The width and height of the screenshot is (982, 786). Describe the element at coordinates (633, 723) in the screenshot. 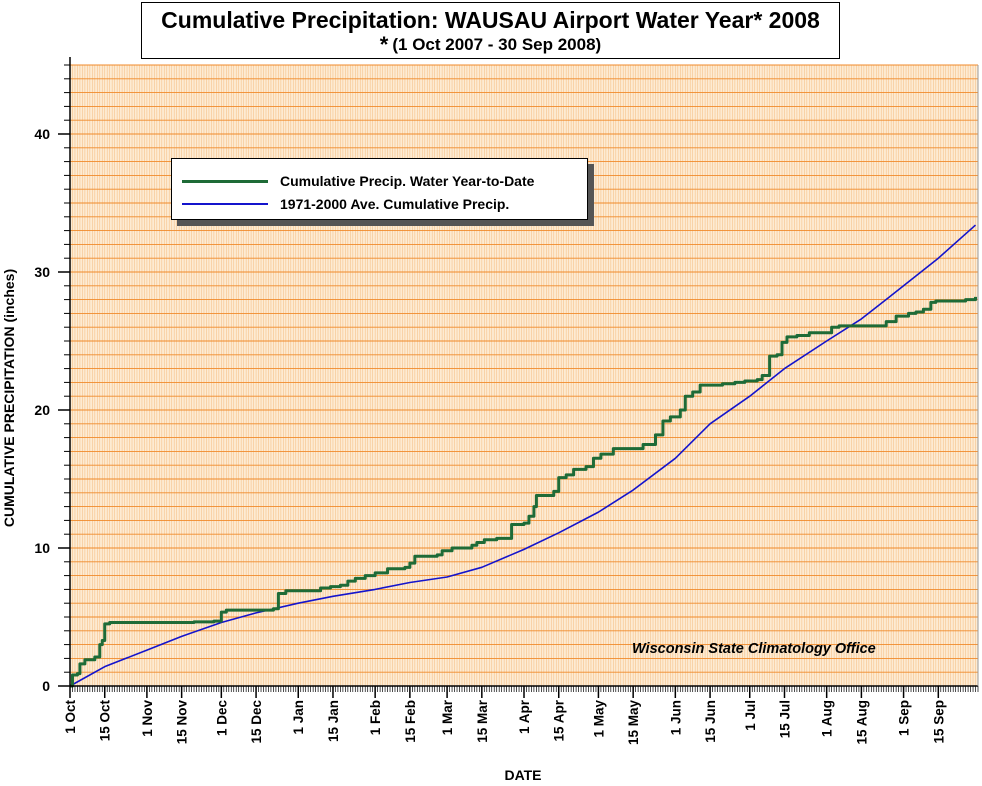

I see `x-tick-label: 15 May` at that location.